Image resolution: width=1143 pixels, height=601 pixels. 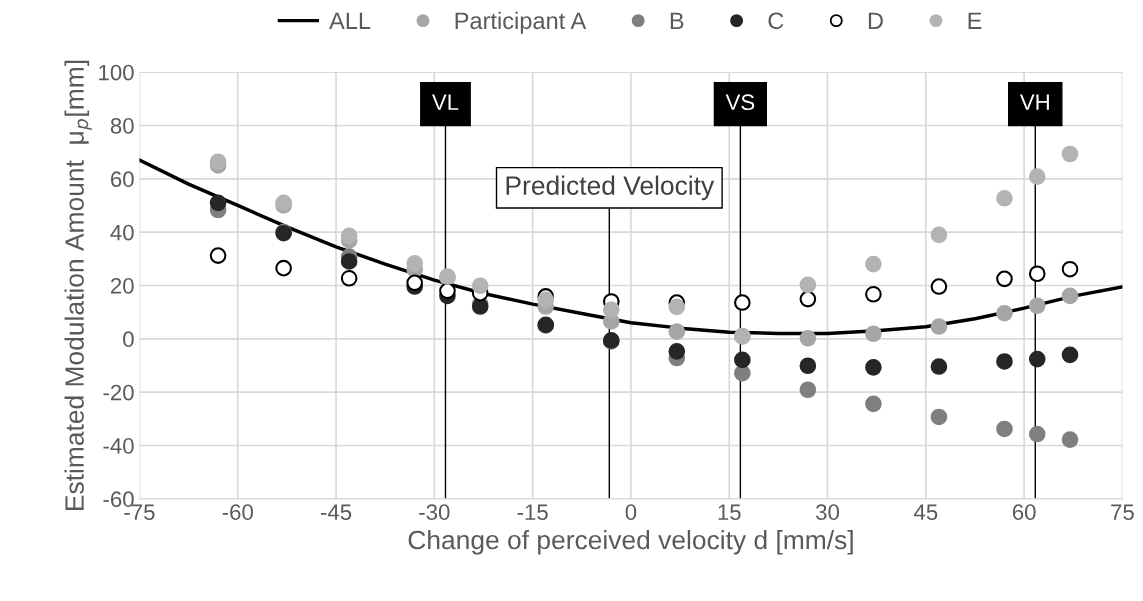 What do you see at coordinates (532, 512) in the screenshot?
I see `x-tick-label: -15` at bounding box center [532, 512].